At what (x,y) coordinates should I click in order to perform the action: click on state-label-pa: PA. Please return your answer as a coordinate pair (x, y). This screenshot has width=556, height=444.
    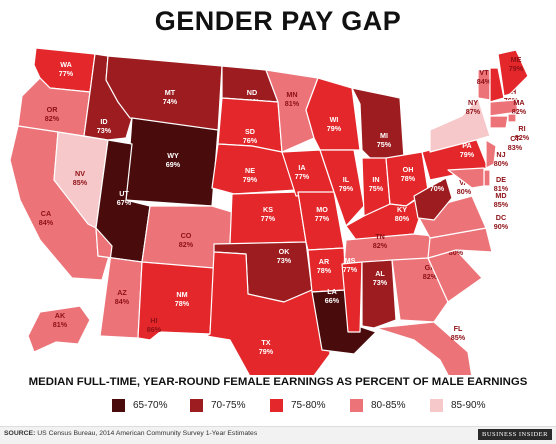
    Looking at the image, I should click on (466, 145).